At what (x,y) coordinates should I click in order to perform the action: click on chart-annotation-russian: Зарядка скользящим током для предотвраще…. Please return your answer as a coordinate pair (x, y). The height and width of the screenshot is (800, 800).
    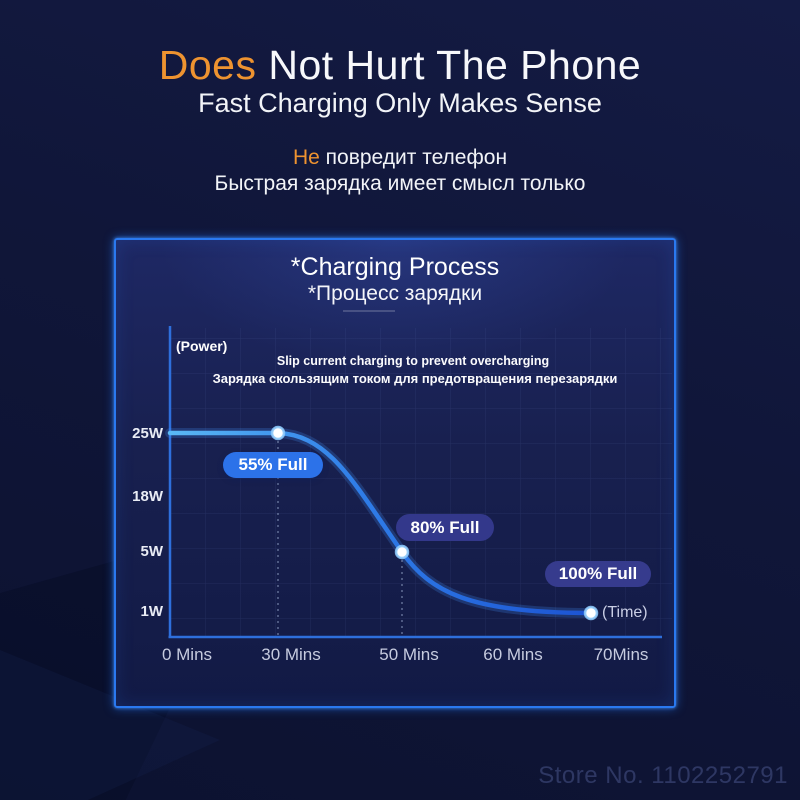
    Looking at the image, I should click on (415, 378).